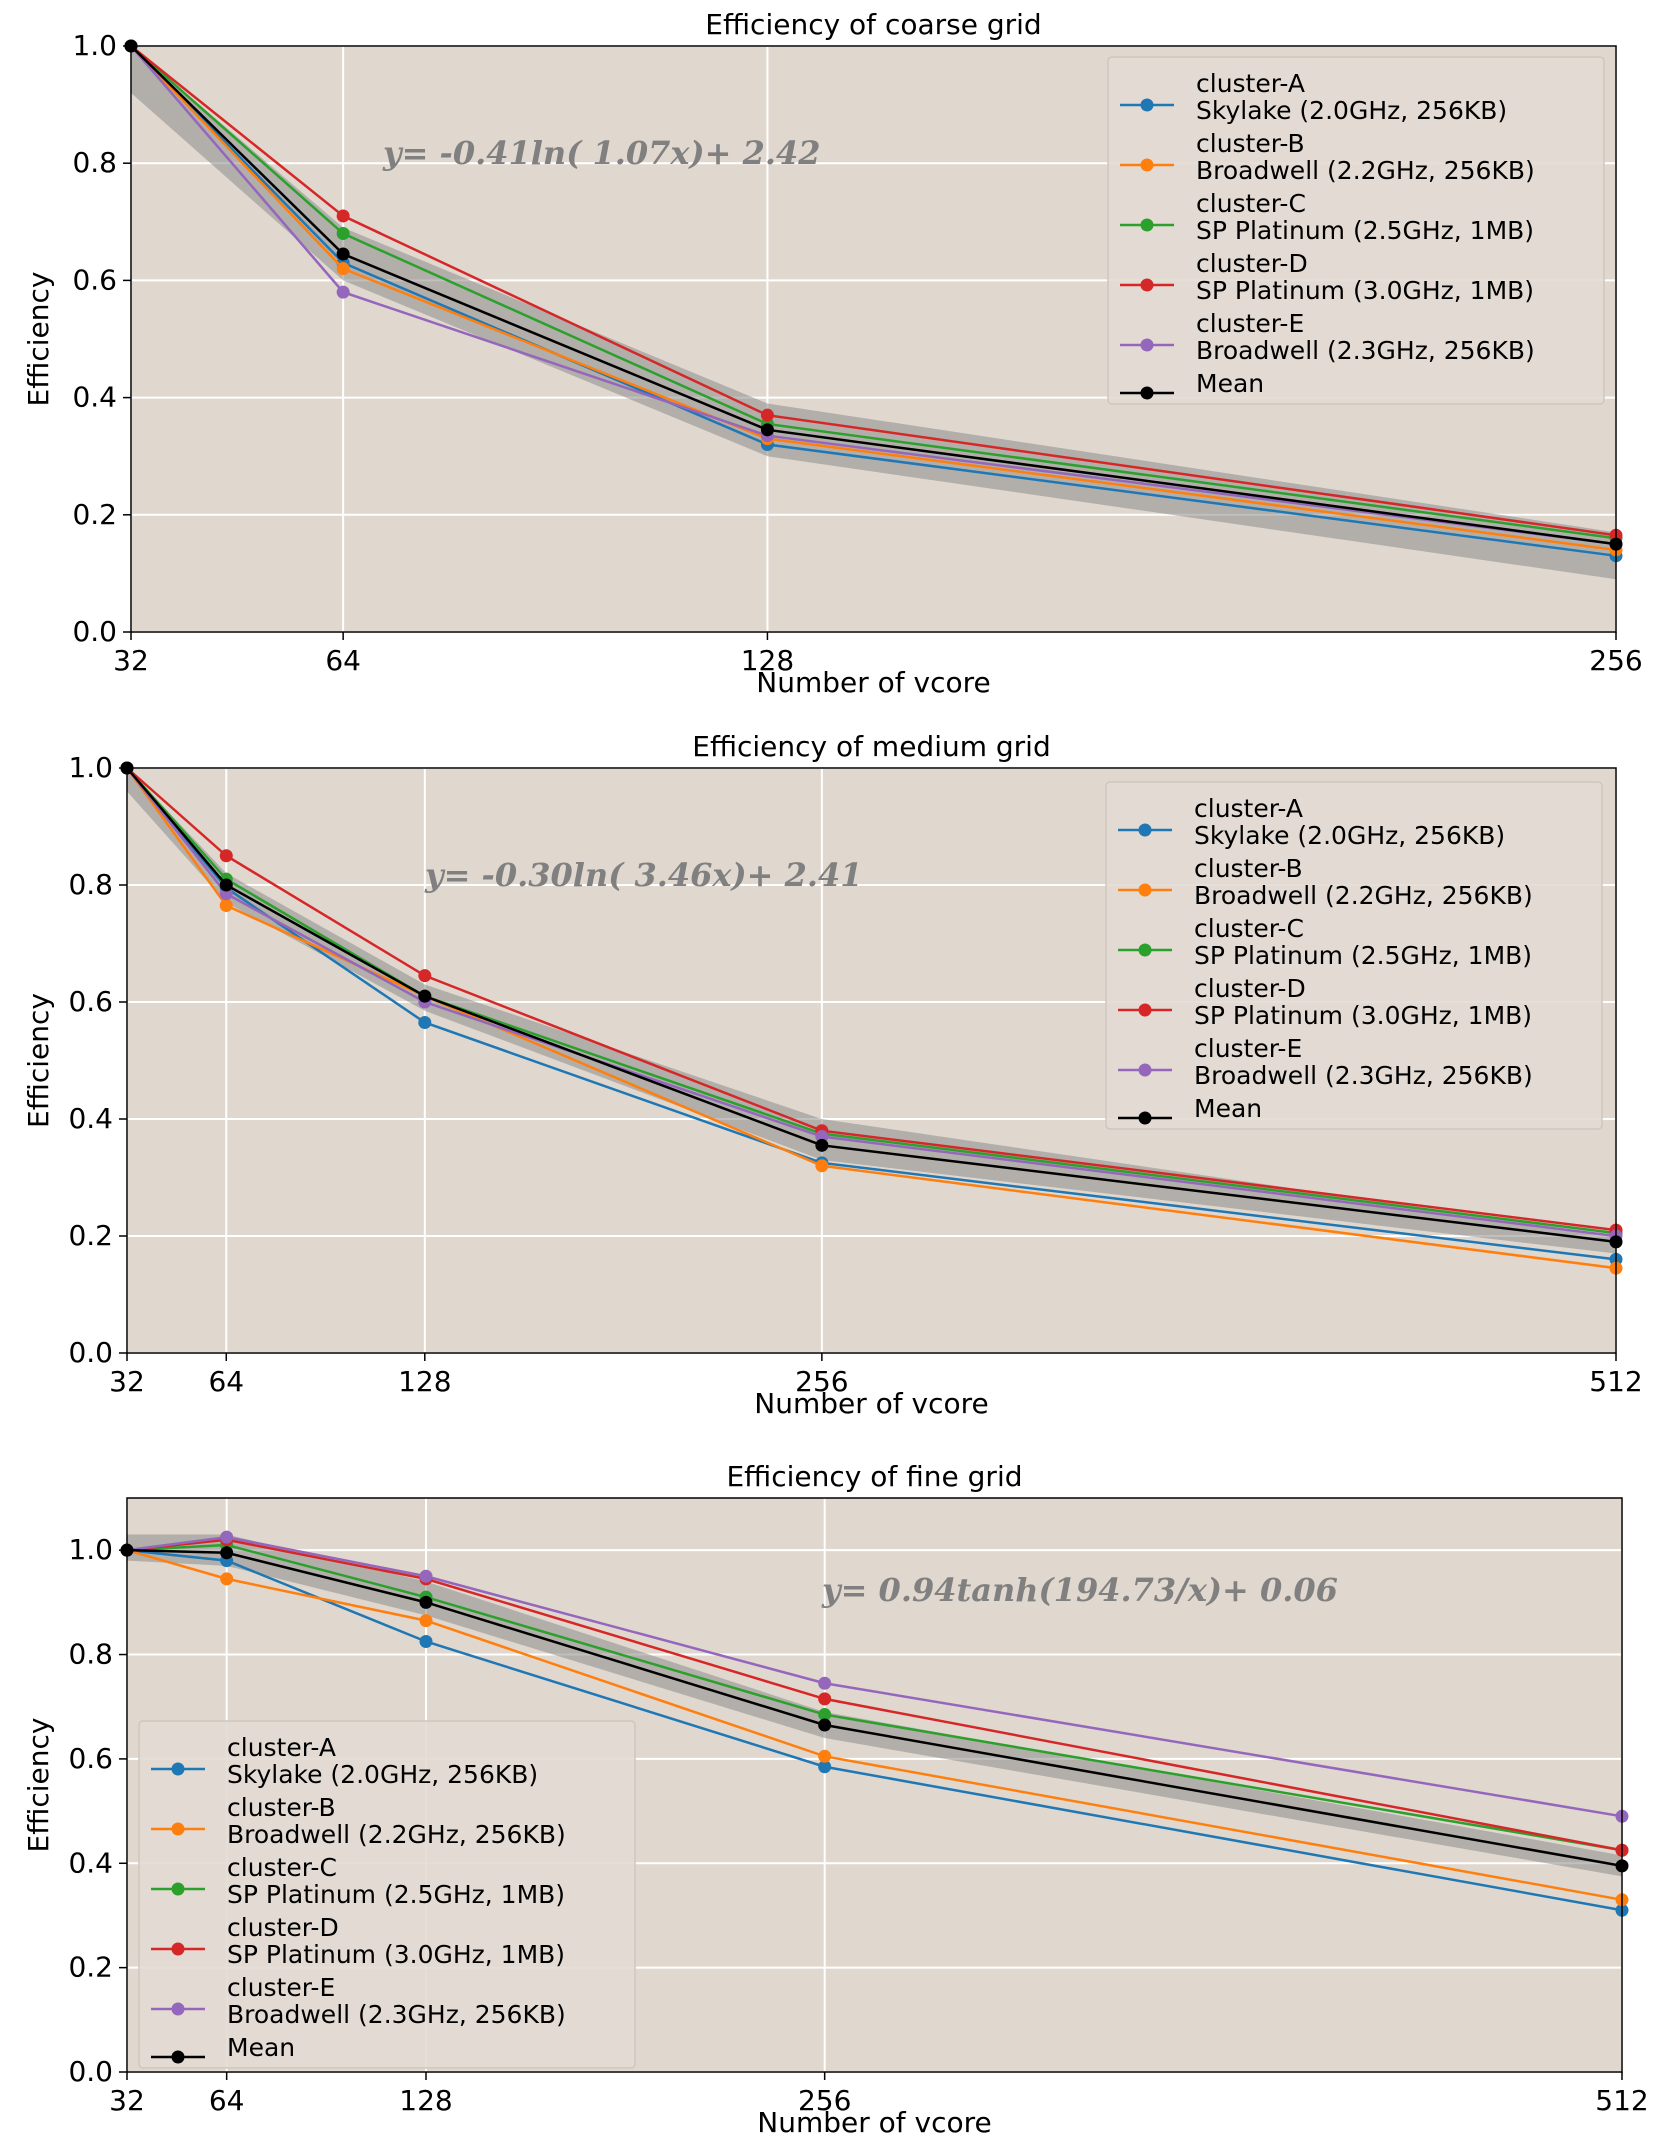 The width and height of the screenshot is (1660, 2146). I want to click on chart-title: Efficiency of coarse grid, so click(873, 24).